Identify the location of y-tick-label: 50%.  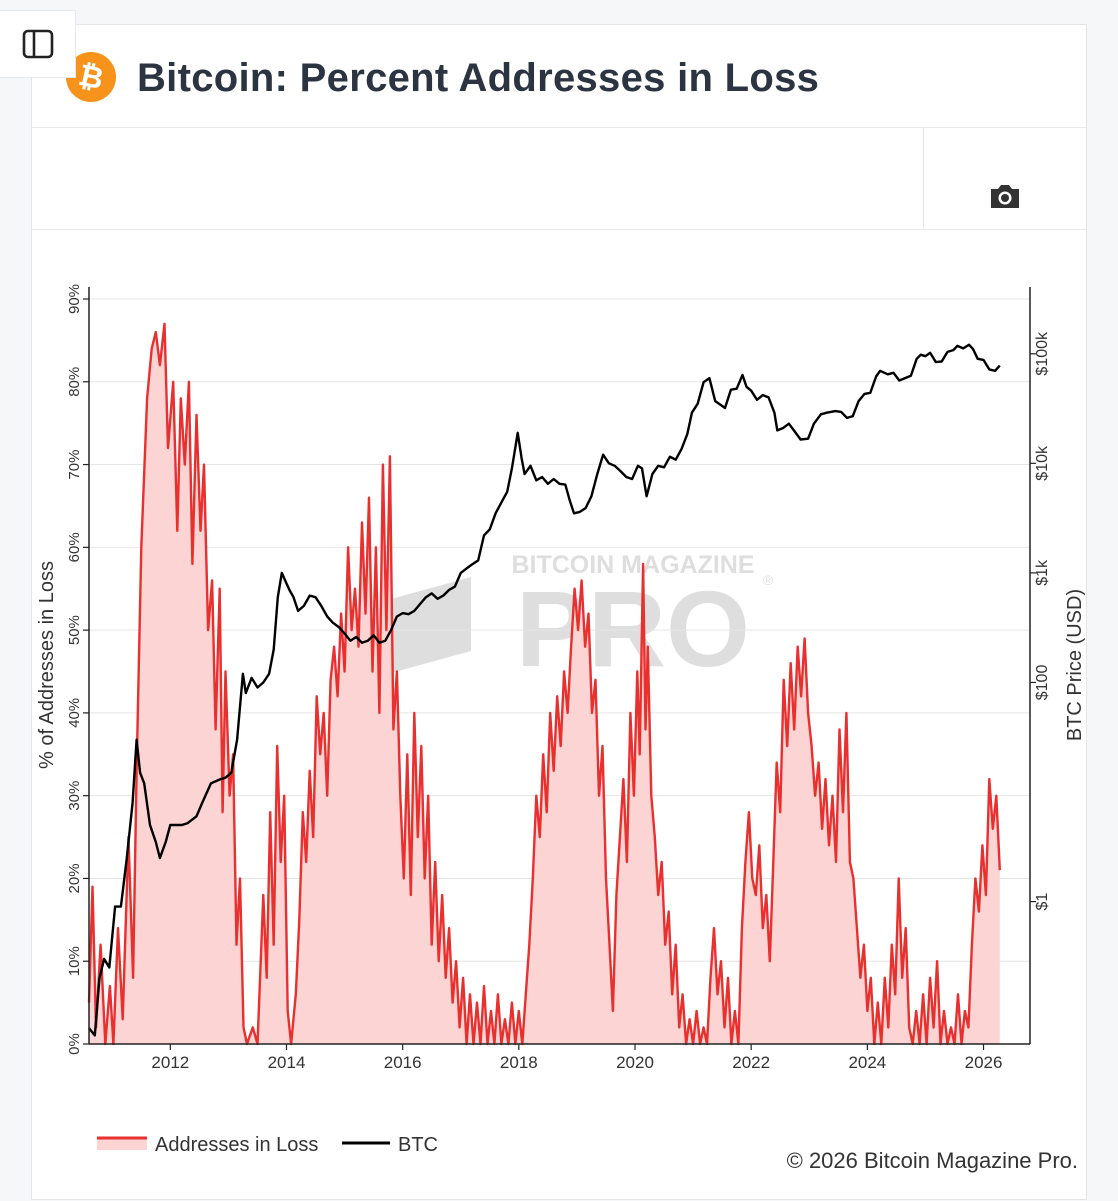
(74, 630).